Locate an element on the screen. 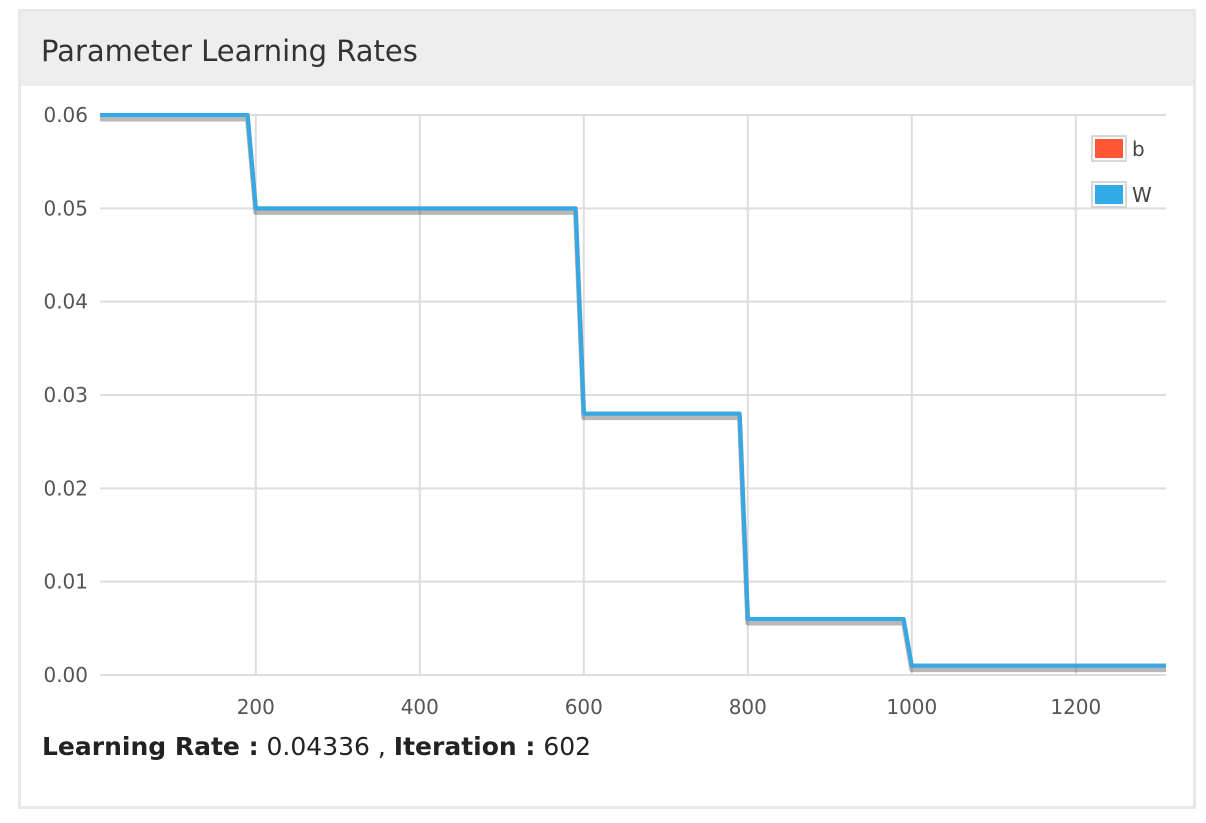  iteration-label: Iteration : is located at coordinates (464, 746).